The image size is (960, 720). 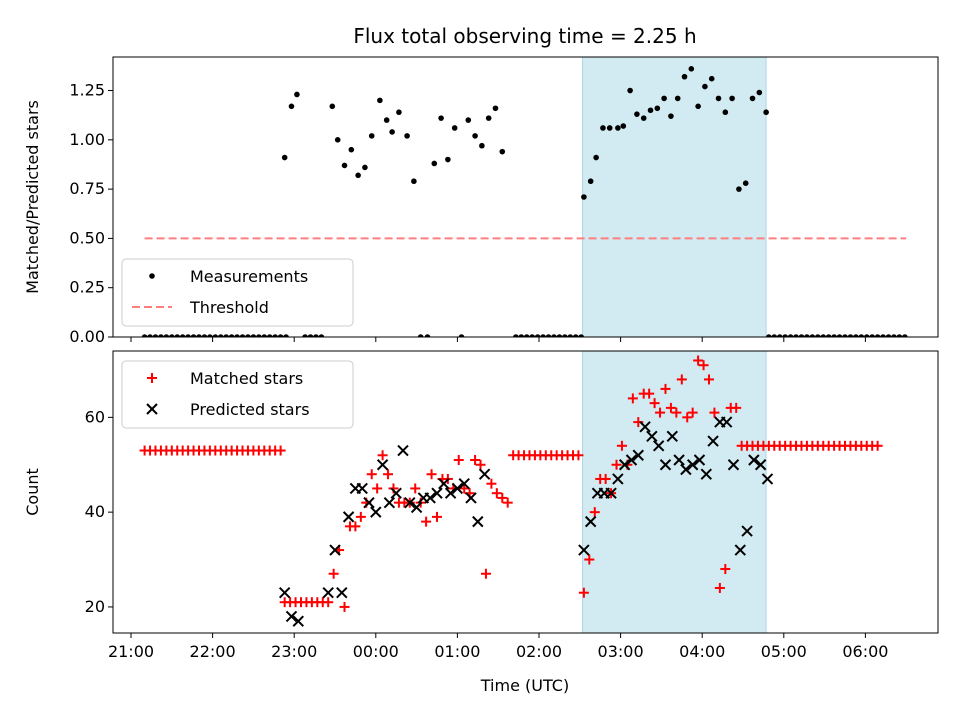 What do you see at coordinates (87, 287) in the screenshot?
I see `y-tick-label: 0.25` at bounding box center [87, 287].